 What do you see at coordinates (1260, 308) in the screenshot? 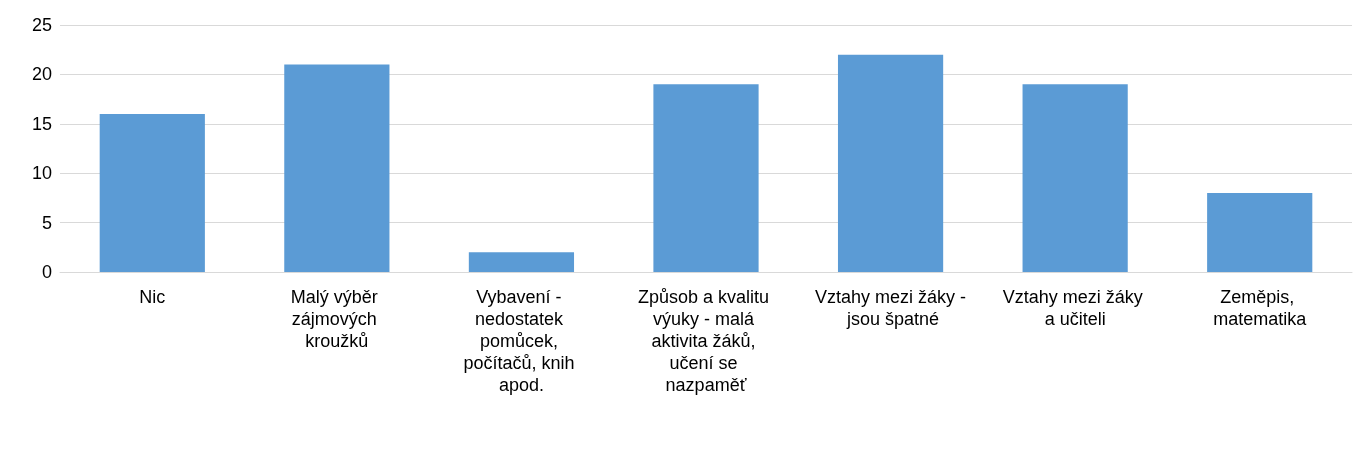
I see `x-tick-label: Zeměpis, matematika` at bounding box center [1260, 308].